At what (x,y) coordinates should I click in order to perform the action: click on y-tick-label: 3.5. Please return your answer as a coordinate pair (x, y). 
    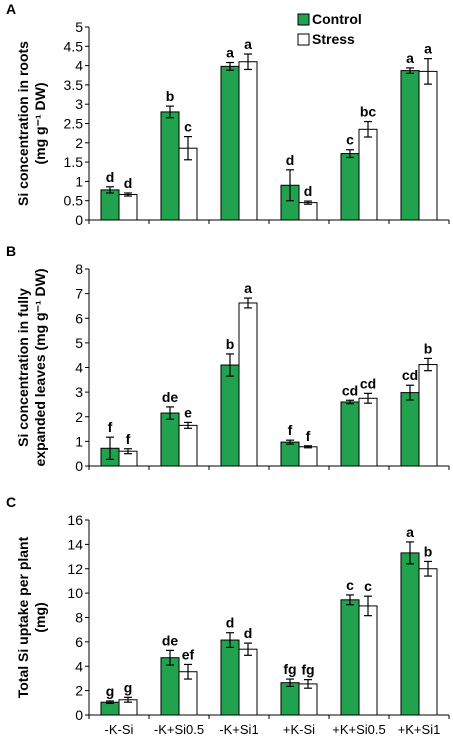
    Looking at the image, I should click on (74, 85).